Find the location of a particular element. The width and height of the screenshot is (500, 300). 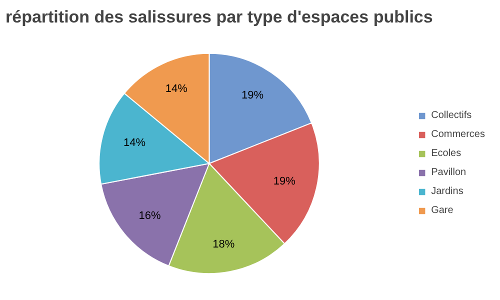

legend-label: Gare is located at coordinates (442, 210).